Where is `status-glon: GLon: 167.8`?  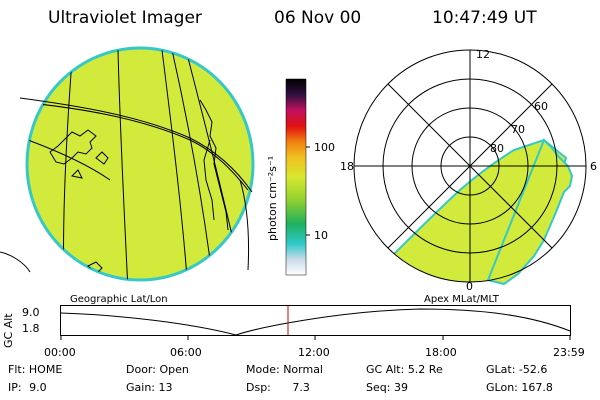 status-glon: GLon: 167.8 is located at coordinates (519, 387).